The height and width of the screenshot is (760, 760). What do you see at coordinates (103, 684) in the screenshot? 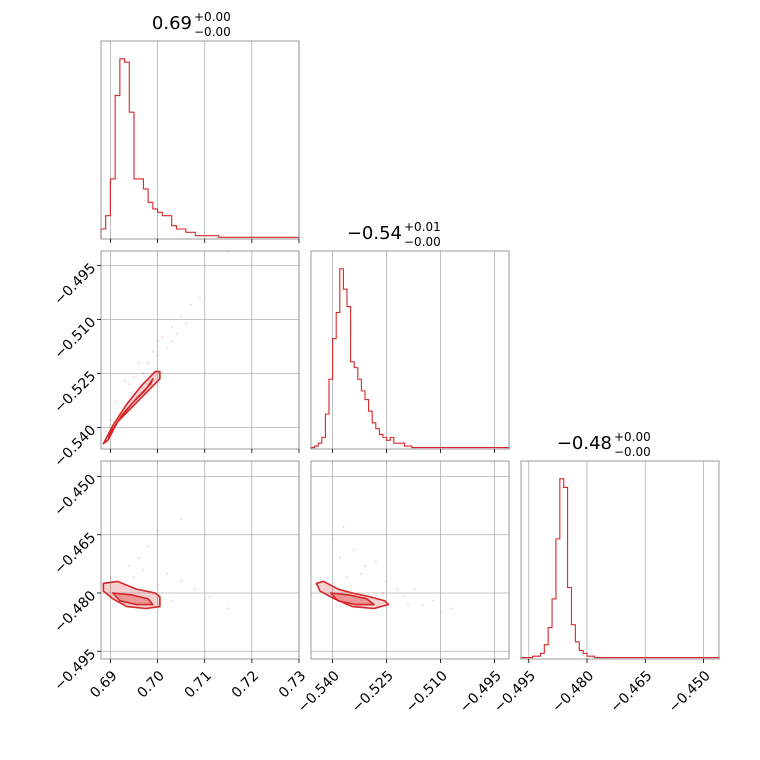
I see `xtick-label-0-0: 0.69` at bounding box center [103, 684].